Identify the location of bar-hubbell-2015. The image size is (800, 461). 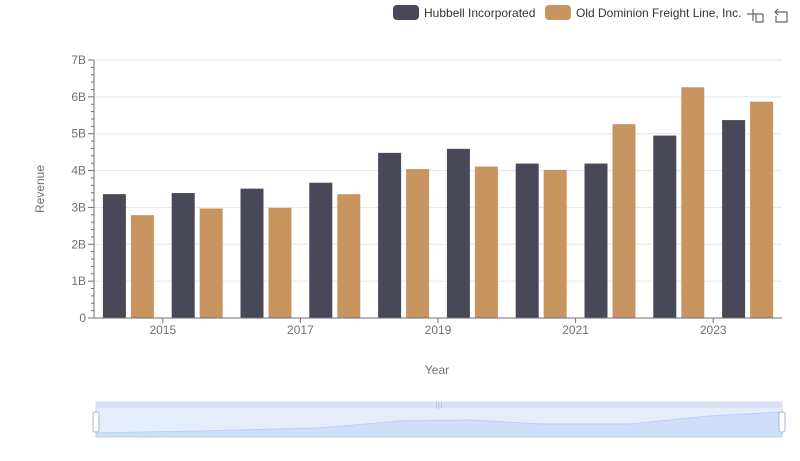
(183, 255).